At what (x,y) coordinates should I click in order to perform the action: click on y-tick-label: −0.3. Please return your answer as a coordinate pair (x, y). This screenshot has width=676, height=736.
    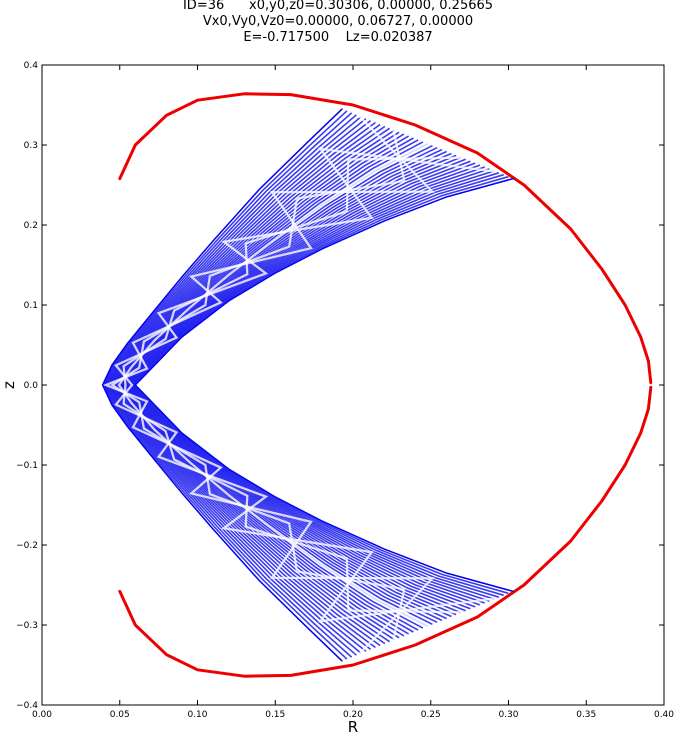
    Looking at the image, I should click on (27, 626).